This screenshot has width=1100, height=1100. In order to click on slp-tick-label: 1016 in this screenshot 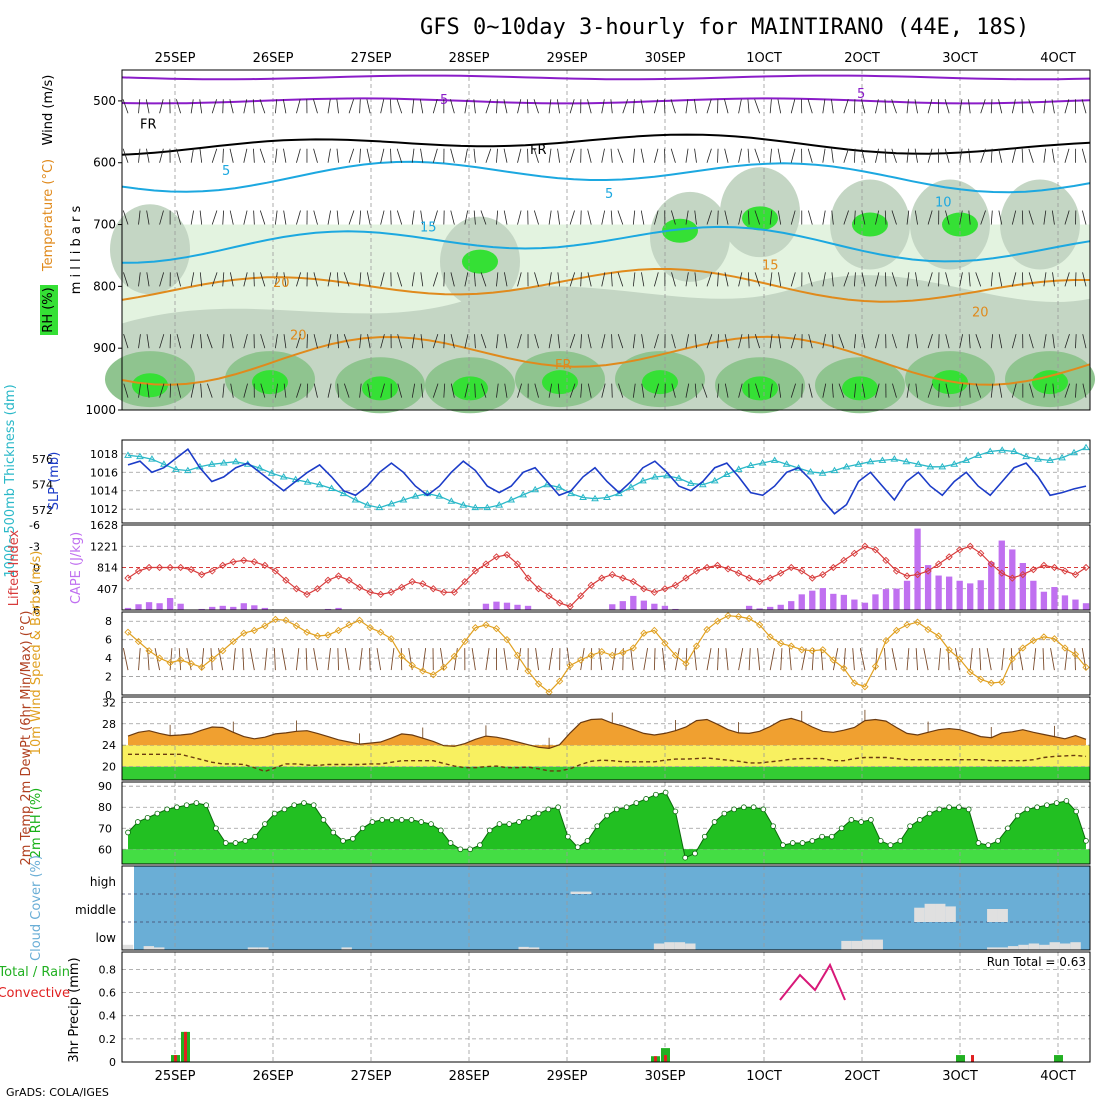, I will do `click(104, 472)`.